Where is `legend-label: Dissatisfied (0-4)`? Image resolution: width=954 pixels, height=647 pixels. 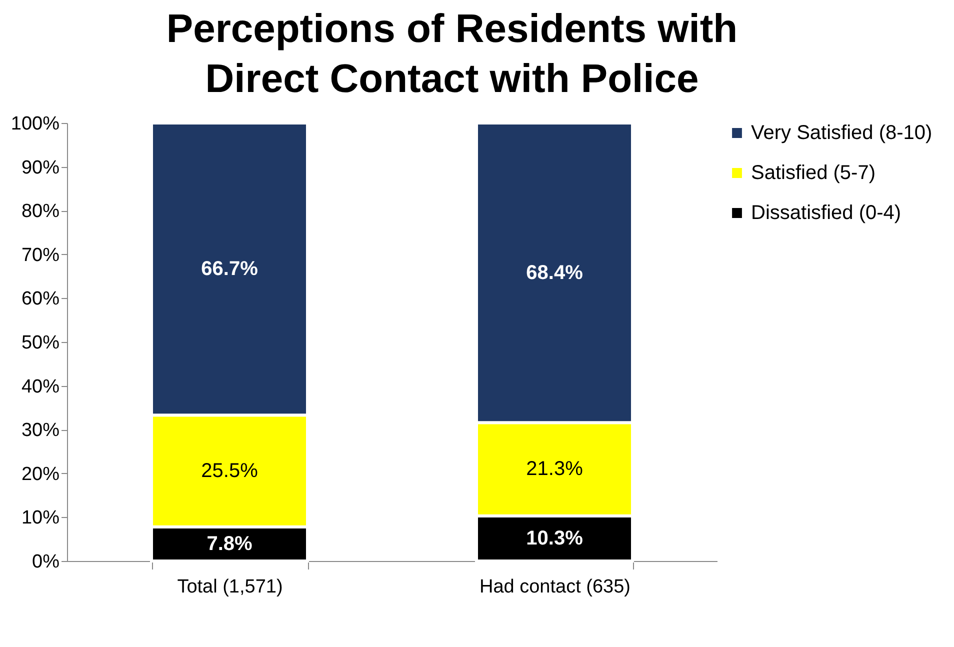 legend-label: Dissatisfied (0-4) is located at coordinates (826, 213).